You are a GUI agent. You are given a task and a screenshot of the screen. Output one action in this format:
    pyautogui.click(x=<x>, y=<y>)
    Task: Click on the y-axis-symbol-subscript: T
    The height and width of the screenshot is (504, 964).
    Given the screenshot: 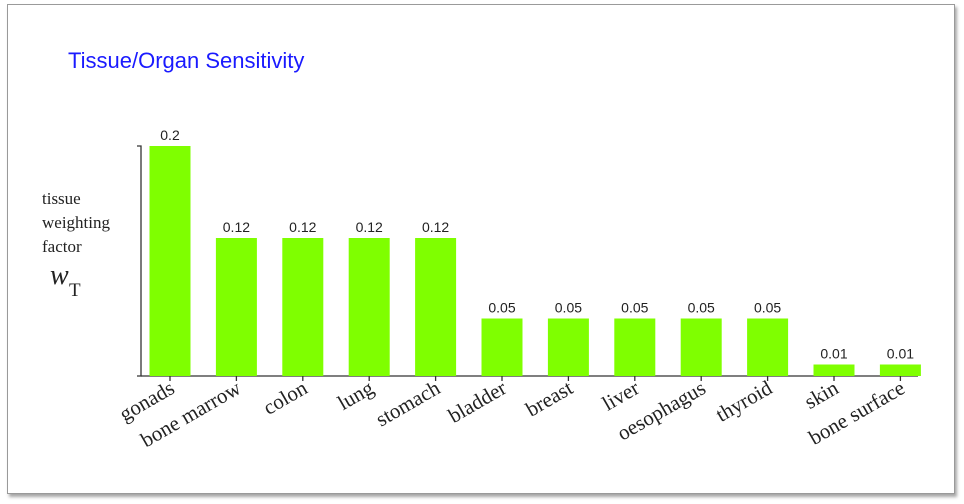 What is the action you would take?
    pyautogui.click(x=75, y=290)
    